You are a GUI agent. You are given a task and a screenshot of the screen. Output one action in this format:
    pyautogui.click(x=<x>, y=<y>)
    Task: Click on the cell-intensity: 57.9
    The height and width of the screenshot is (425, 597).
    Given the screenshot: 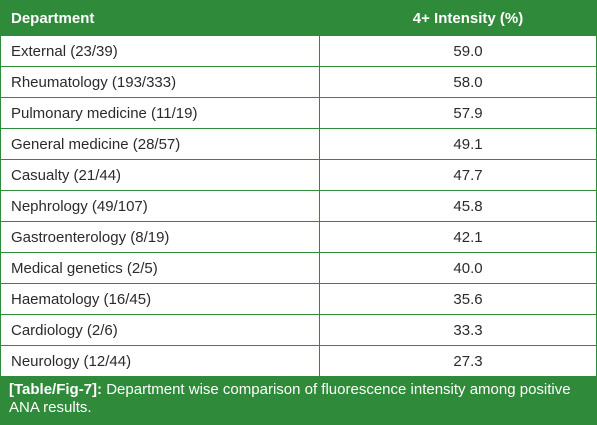 What is the action you would take?
    pyautogui.click(x=468, y=113)
    